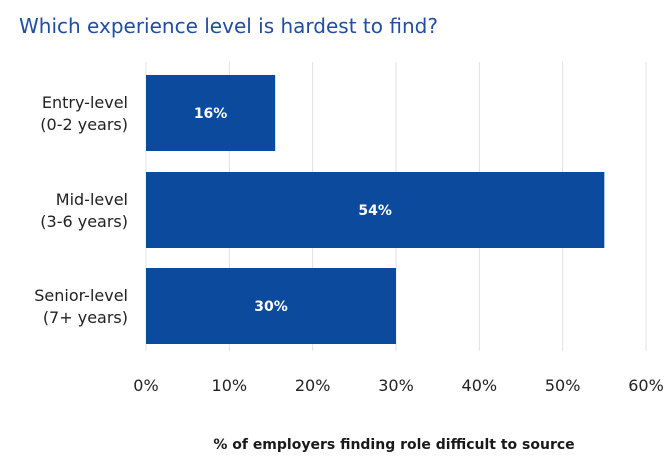 The height and width of the screenshot is (459, 670). Describe the element at coordinates (145, 385) in the screenshot. I see `x-tick-label: 0%` at that location.